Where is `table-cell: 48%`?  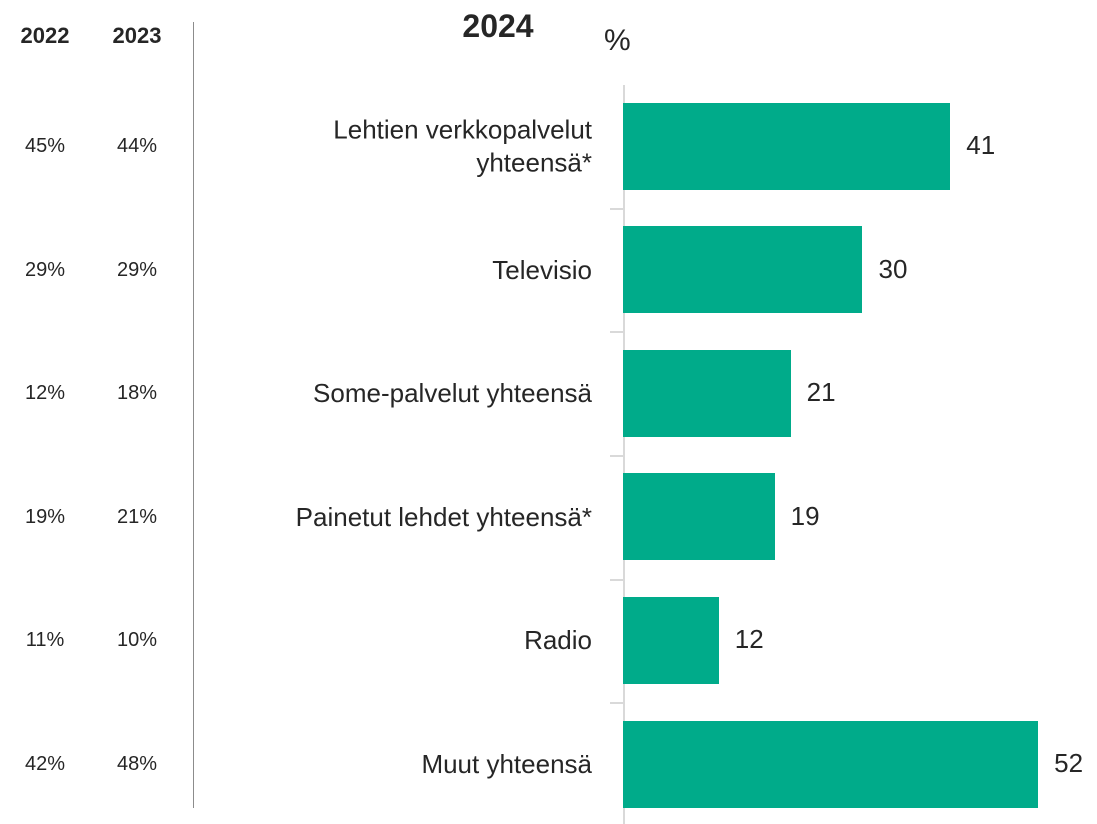
table-cell: 48% is located at coordinates (137, 764).